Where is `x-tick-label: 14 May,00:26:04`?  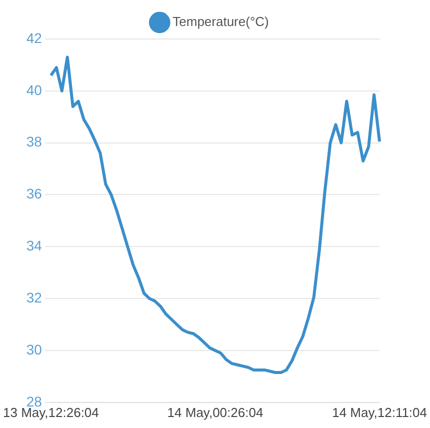 x-tick-label: 14 May,00:26:04 is located at coordinates (215, 412).